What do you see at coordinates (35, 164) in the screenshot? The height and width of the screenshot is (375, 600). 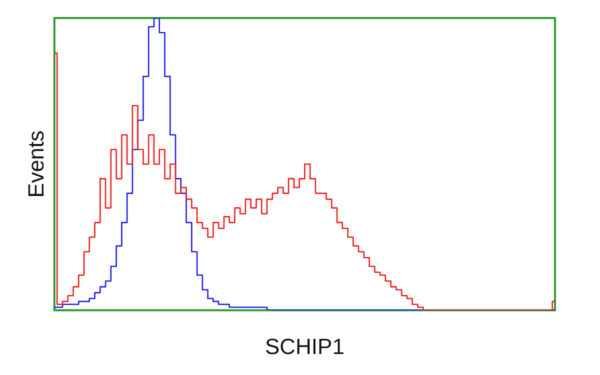 I see `y-axis-title: Events` at bounding box center [35, 164].